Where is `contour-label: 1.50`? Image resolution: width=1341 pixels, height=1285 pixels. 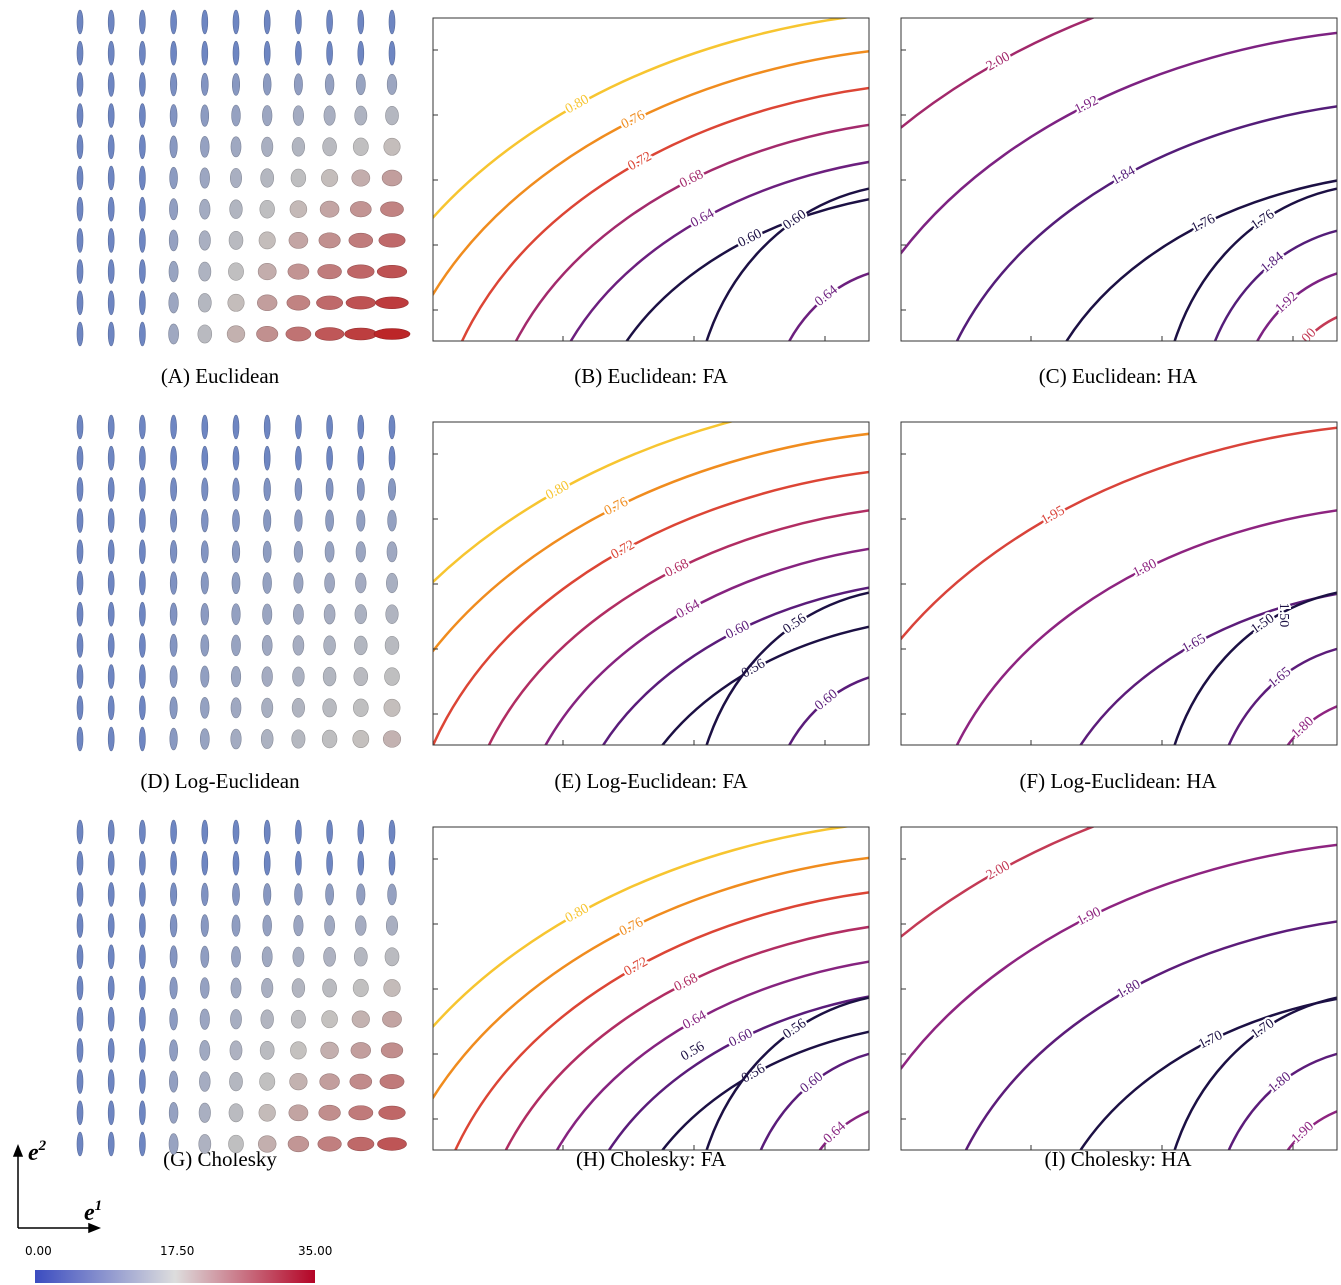 contour-label: 1.50 is located at coordinates (1283, 615).